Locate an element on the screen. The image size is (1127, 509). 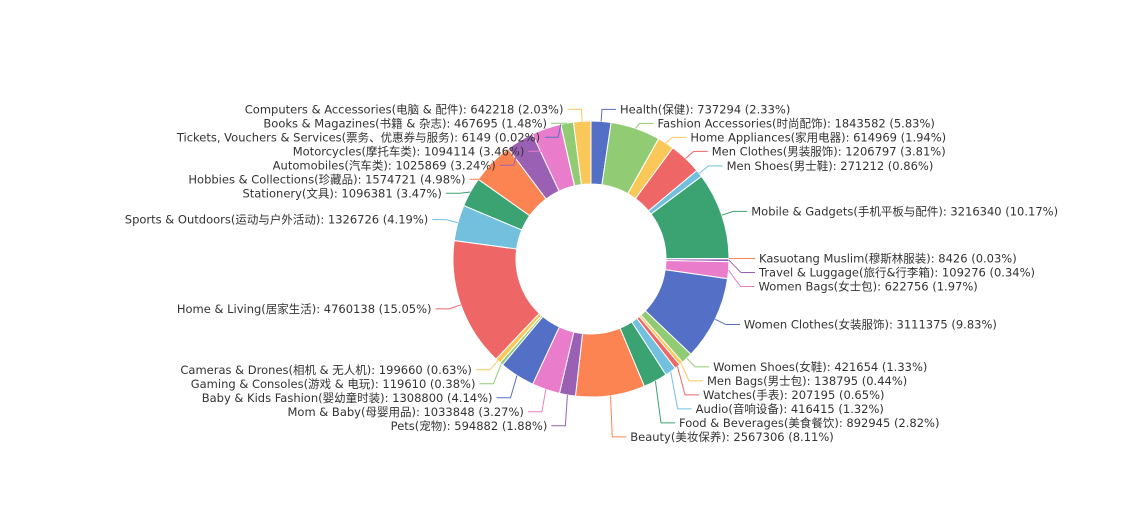
value-label: : 642218 (2.03%) is located at coordinates (513, 109).